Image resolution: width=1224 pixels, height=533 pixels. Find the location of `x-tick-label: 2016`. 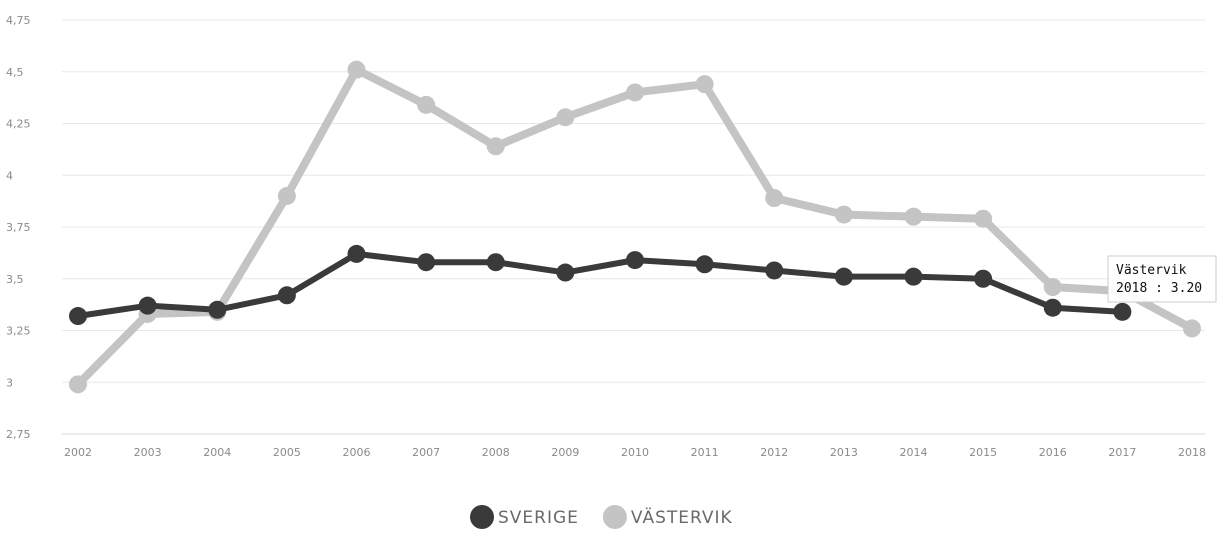

x-tick-label: 2016 is located at coordinates (1053, 452).